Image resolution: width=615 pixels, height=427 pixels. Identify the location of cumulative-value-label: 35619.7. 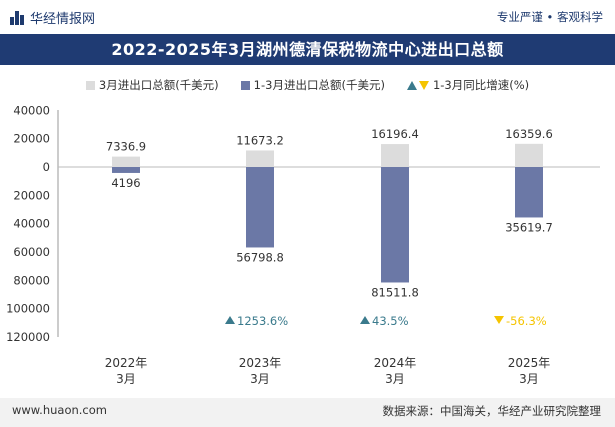
(529, 227).